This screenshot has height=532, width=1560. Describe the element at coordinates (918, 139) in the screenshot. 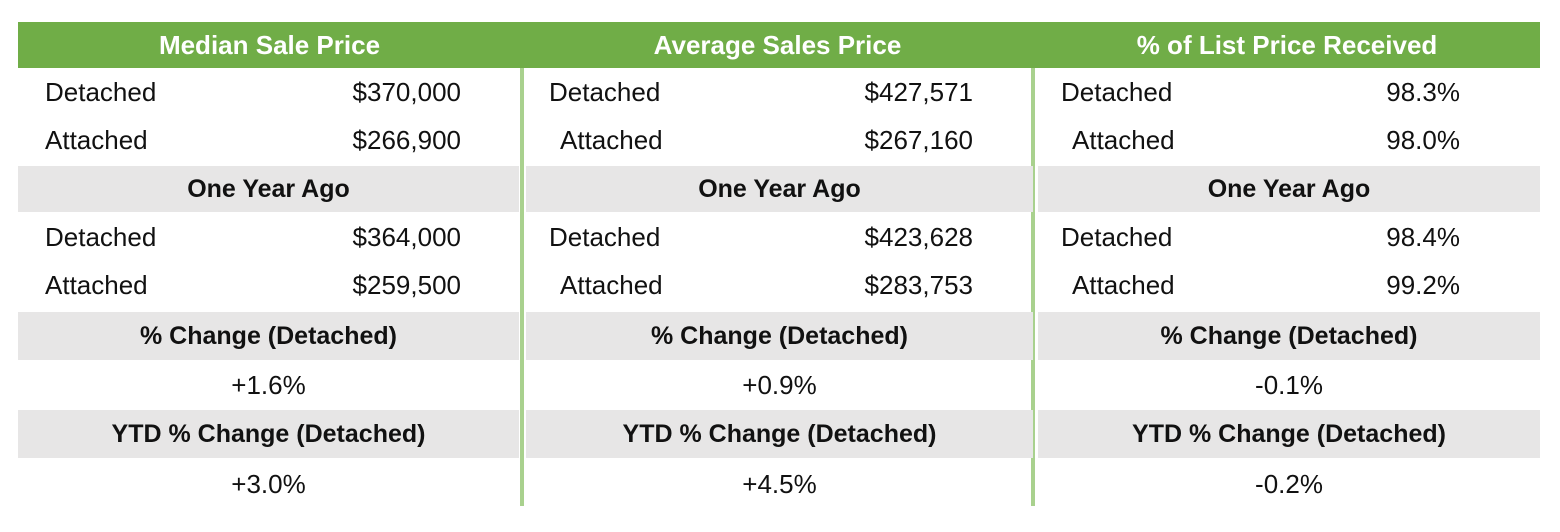

I see `row-value: $267,160` at that location.